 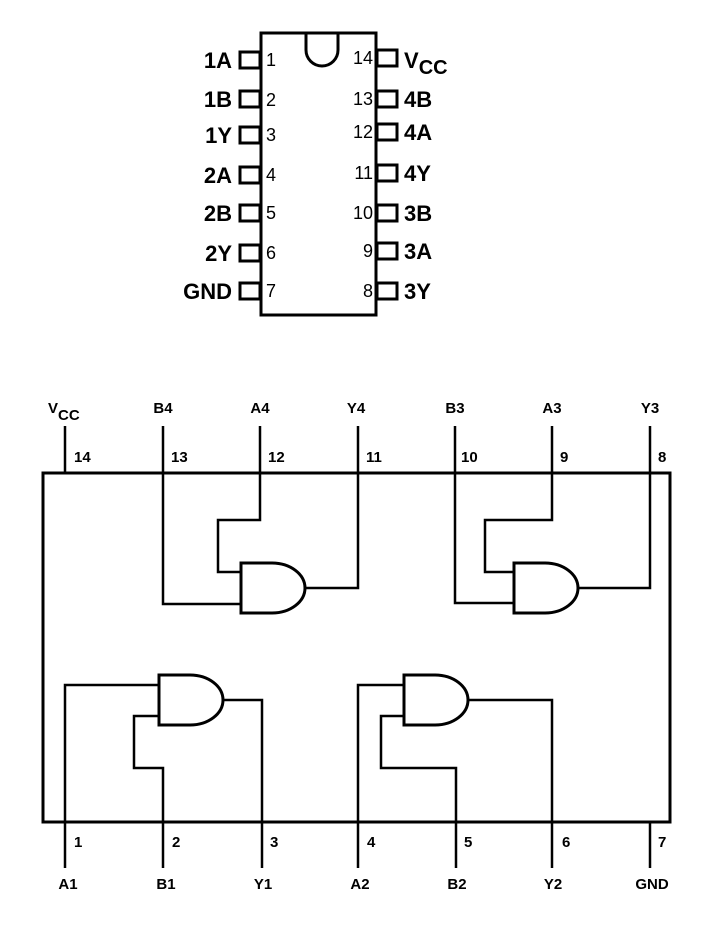 I want to click on dip-signal-label: GND, so click(x=207, y=291).